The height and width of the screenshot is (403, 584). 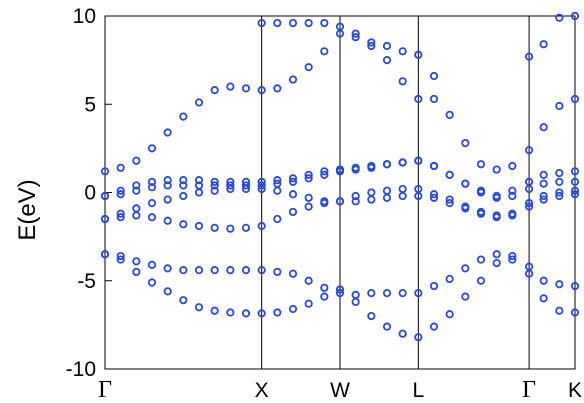 What do you see at coordinates (90, 193) in the screenshot?
I see `y-tick-label: 0` at bounding box center [90, 193].